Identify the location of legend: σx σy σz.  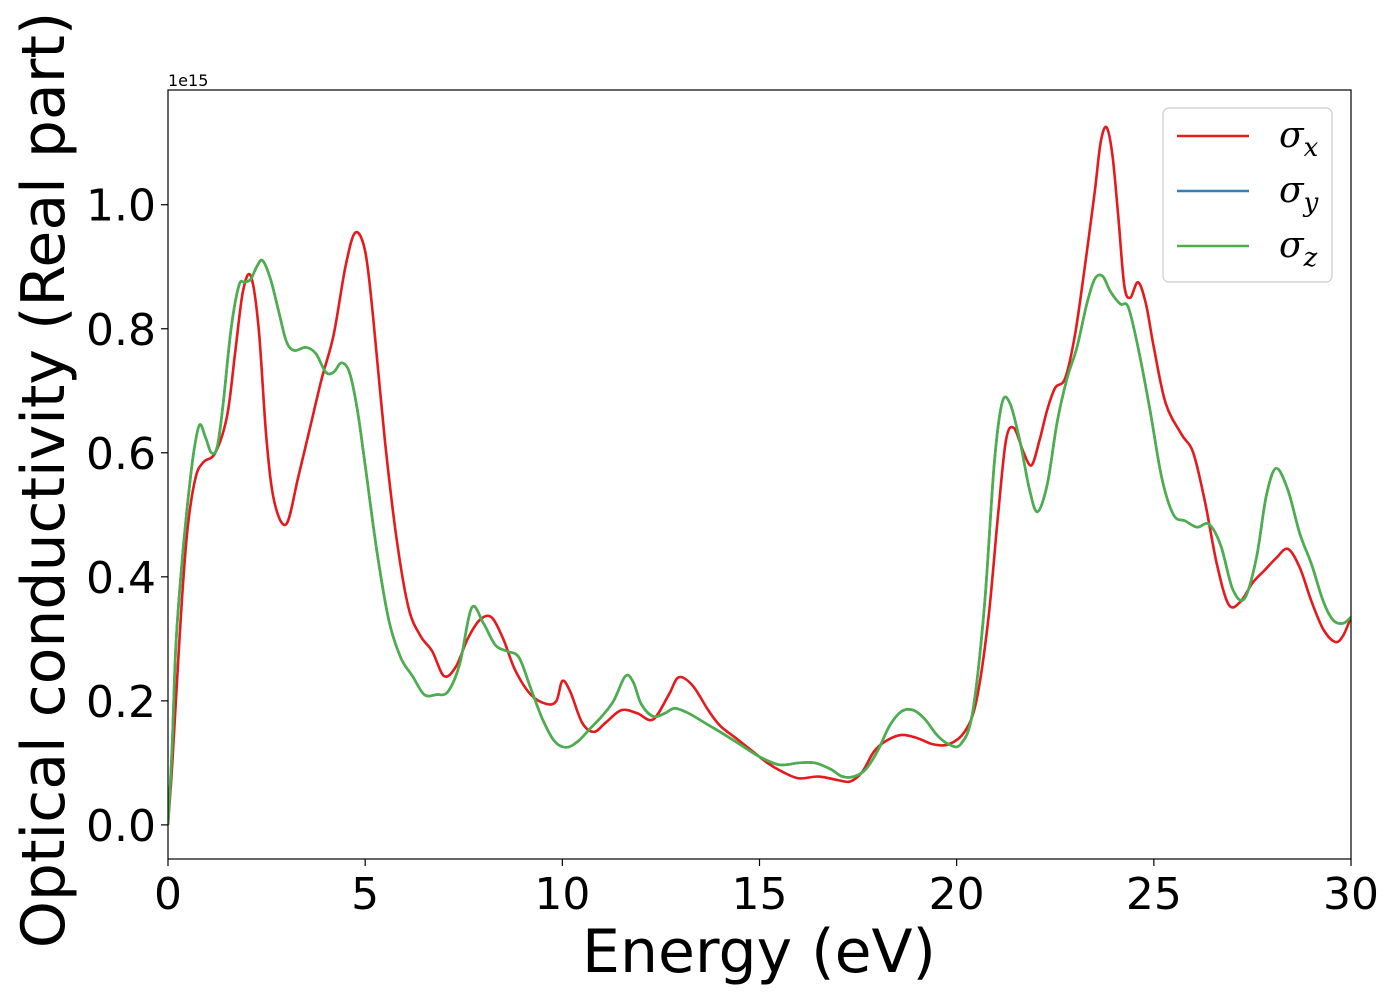
(1247, 195).